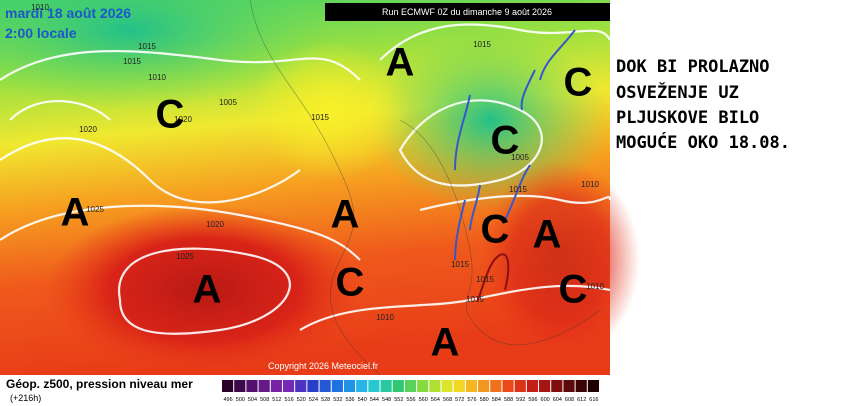 The width and height of the screenshot is (850, 406). Describe the element at coordinates (337, 400) in the screenshot. I see `scale-label: 532` at that location.